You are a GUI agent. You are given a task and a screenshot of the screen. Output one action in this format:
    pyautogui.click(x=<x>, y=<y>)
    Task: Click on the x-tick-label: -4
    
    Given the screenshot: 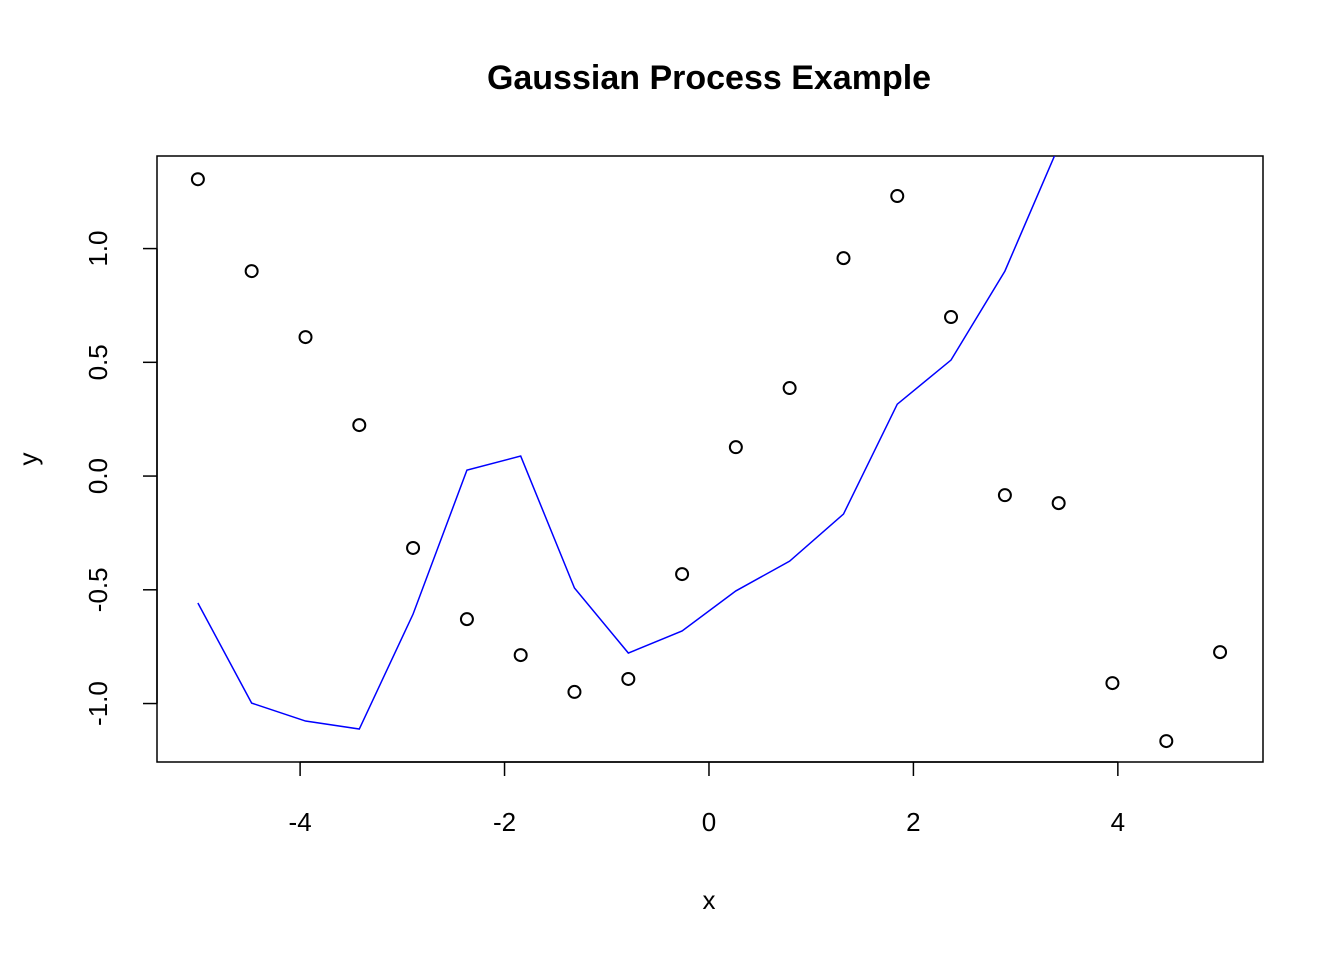 What is the action you would take?
    pyautogui.click(x=300, y=822)
    